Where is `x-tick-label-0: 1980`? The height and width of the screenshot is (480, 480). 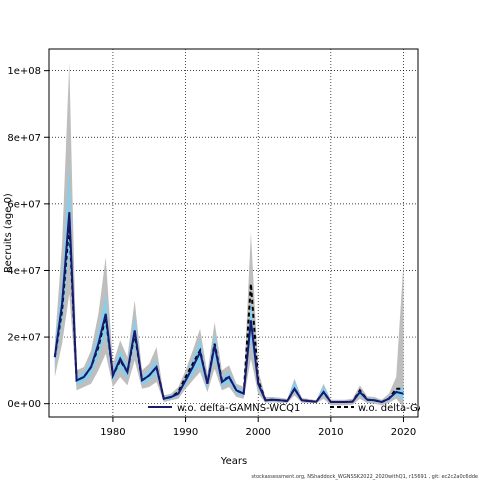 x-tick-label-0: 1980 is located at coordinates (112, 432).